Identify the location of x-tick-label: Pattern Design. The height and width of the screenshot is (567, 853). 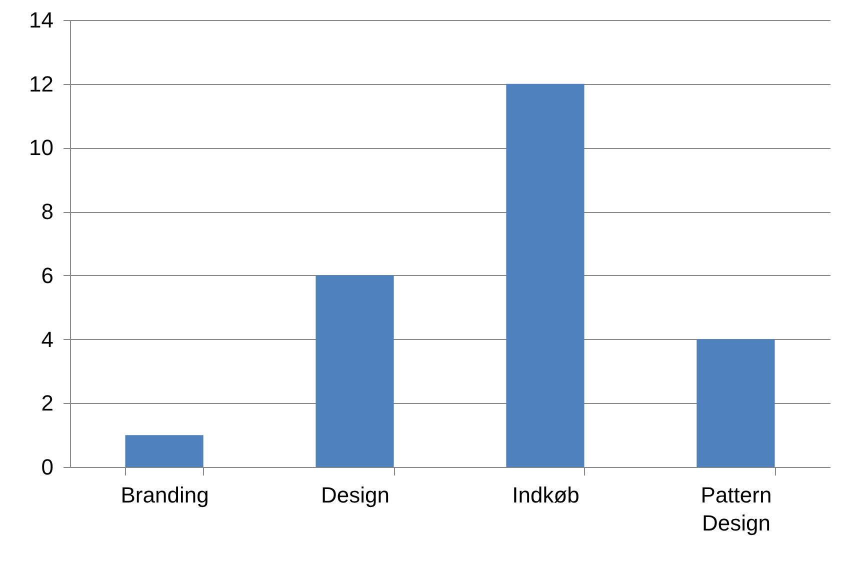
(736, 509).